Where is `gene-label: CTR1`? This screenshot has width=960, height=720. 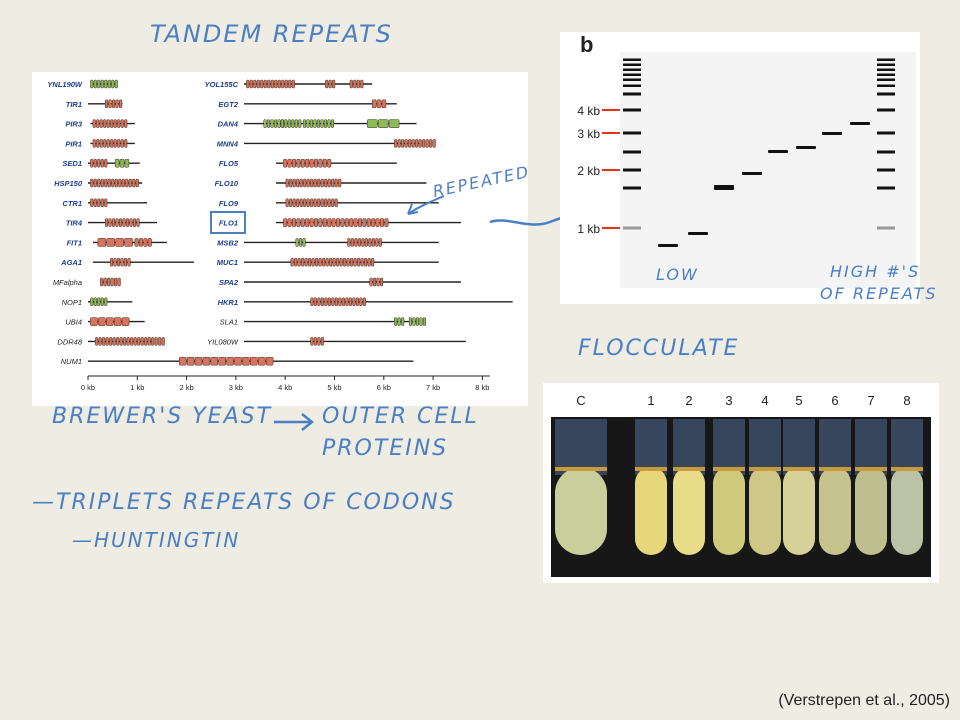 gene-label: CTR1 is located at coordinates (72, 203).